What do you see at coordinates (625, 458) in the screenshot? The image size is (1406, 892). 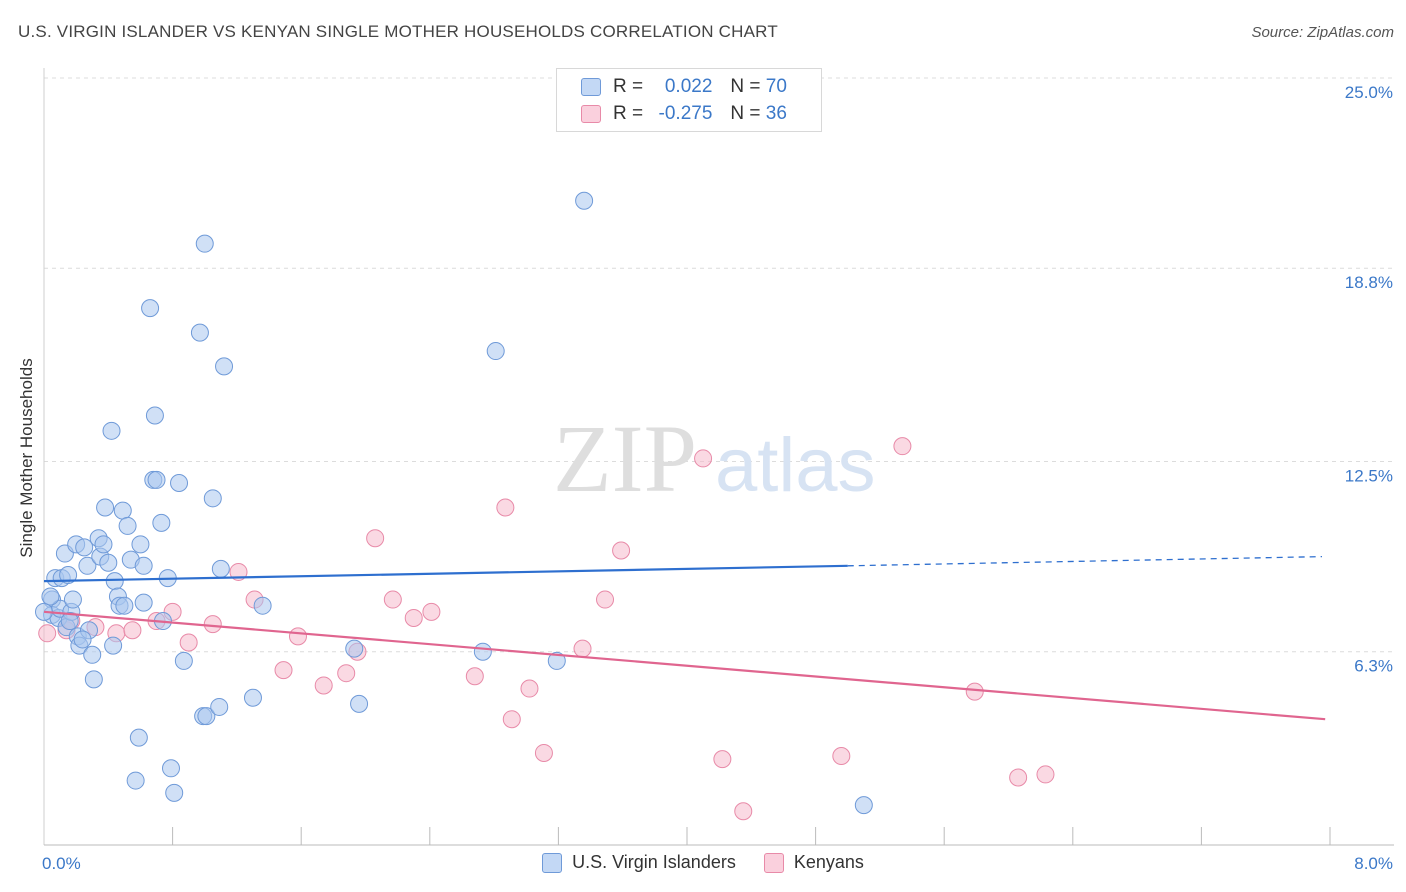 I see `watermark-zip: ZIP` at bounding box center [625, 458].